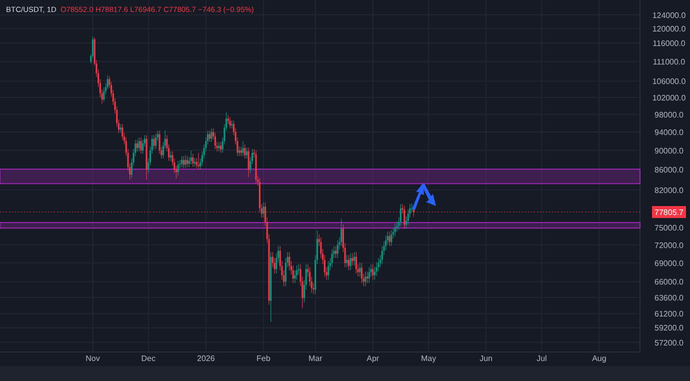 This screenshot has height=381, width=690. What do you see at coordinates (486, 358) in the screenshot?
I see `x-tick-label: Jun` at bounding box center [486, 358].